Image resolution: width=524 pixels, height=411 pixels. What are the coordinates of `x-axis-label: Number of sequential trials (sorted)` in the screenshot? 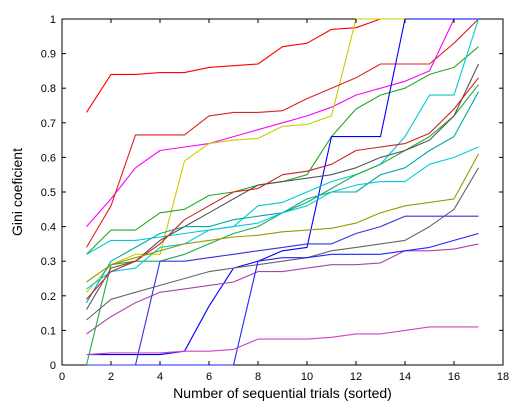 It's located at (282, 393).